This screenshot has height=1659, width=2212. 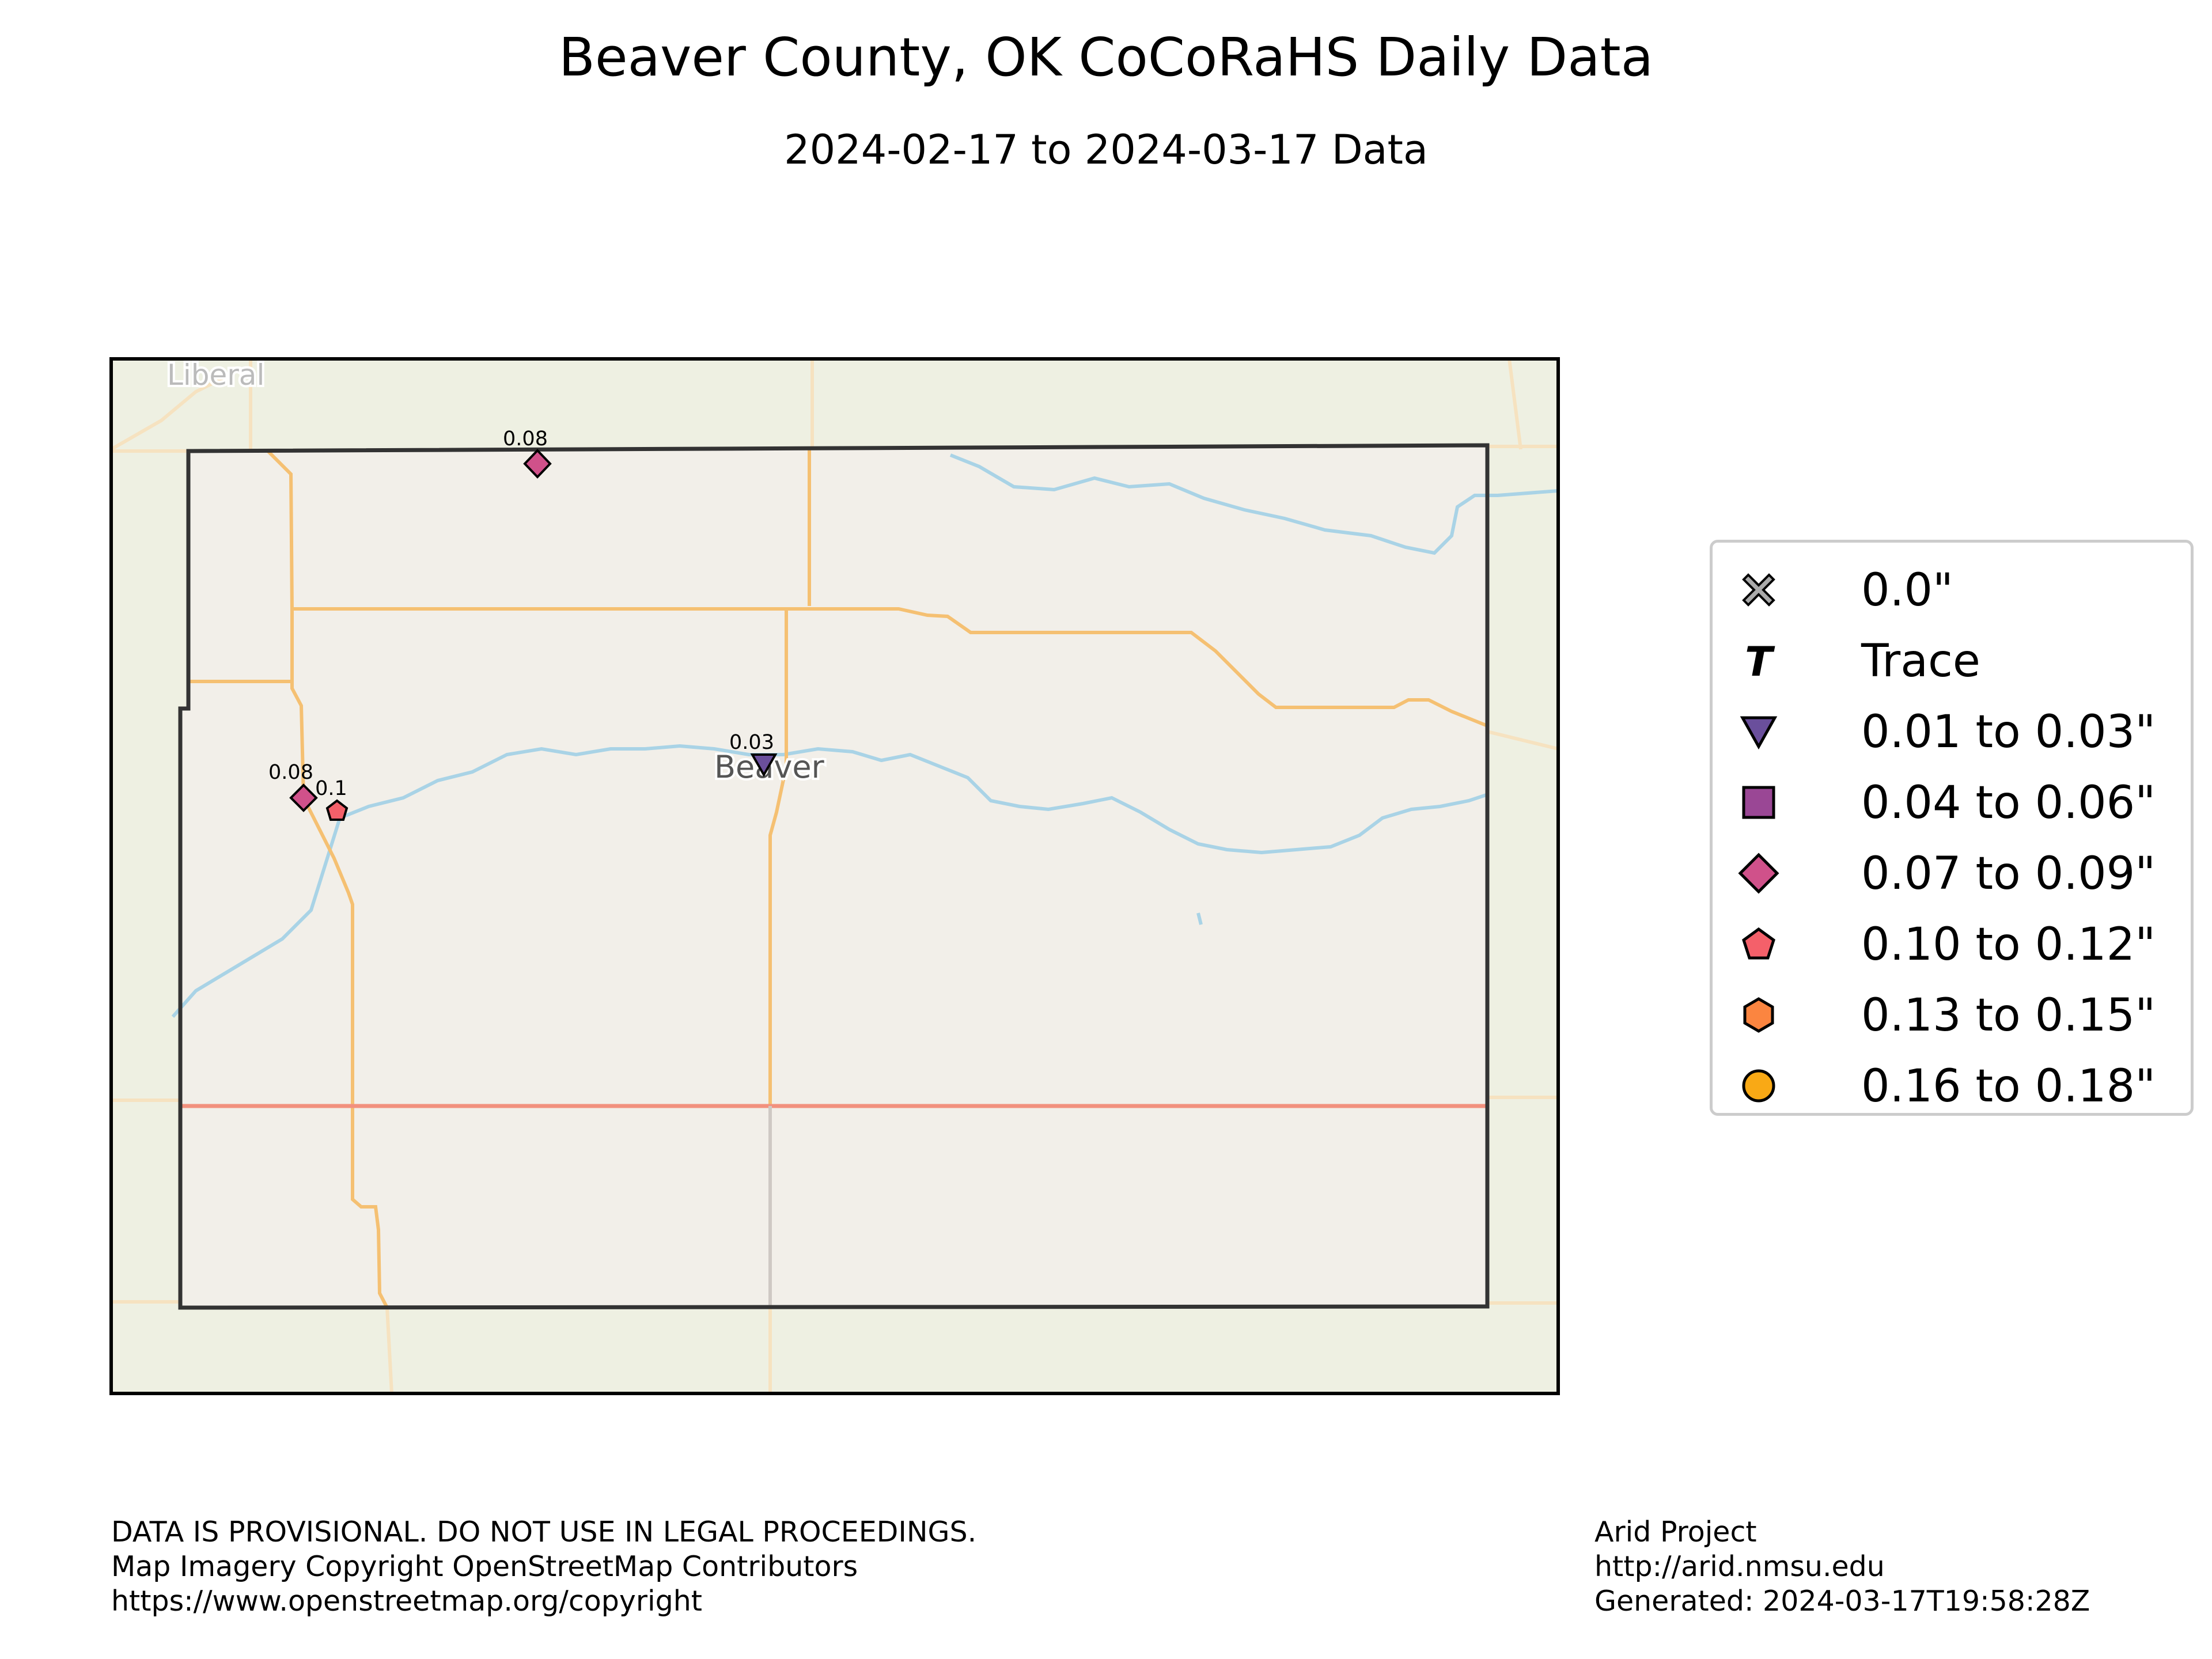 What do you see at coordinates (2008, 732) in the screenshot?
I see `legend-label: 0.01 to 0.03"` at bounding box center [2008, 732].